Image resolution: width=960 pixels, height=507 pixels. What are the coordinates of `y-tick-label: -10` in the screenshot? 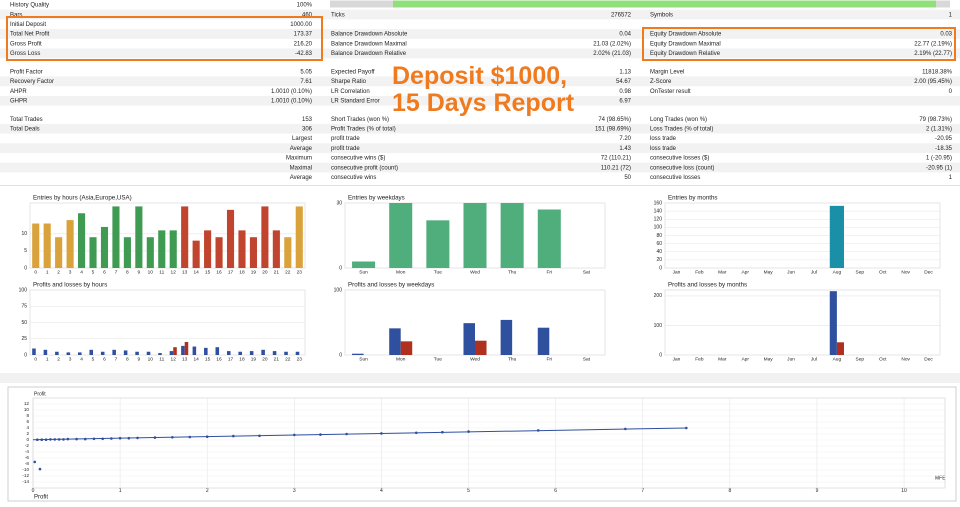 It's located at (25, 469).